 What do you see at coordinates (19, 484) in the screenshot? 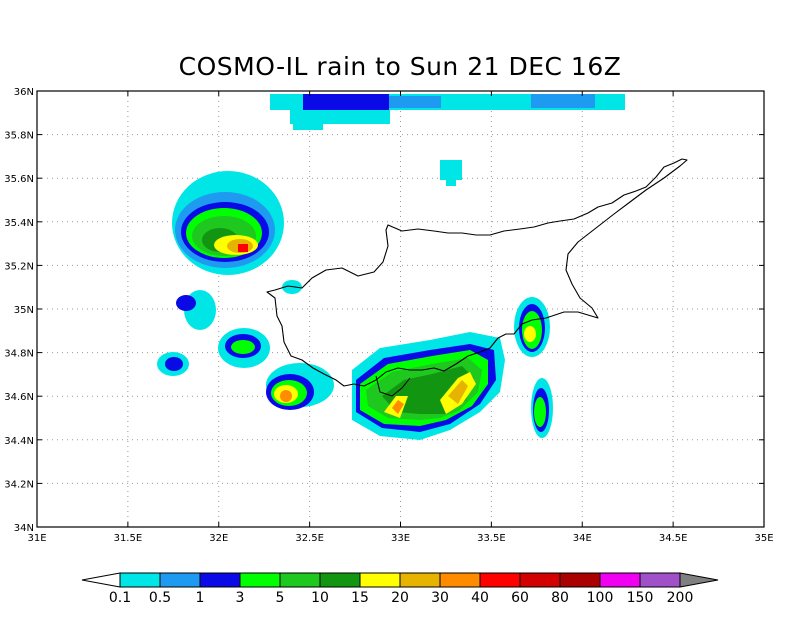
I see `y-tick-label: 34.2N` at bounding box center [19, 484].